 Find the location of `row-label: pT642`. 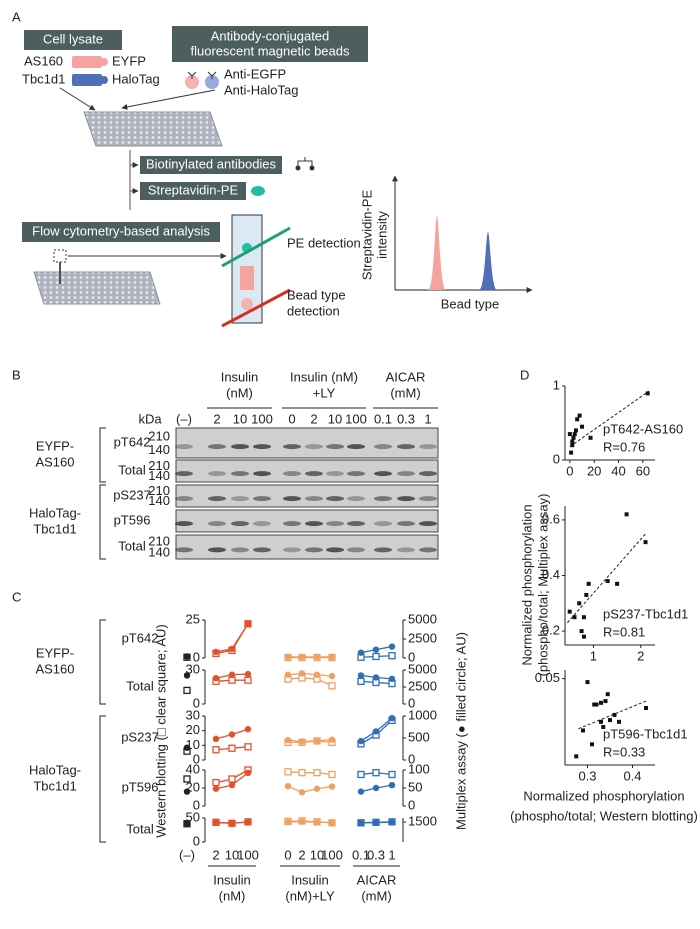

row-label: pT642 is located at coordinates (140, 637).